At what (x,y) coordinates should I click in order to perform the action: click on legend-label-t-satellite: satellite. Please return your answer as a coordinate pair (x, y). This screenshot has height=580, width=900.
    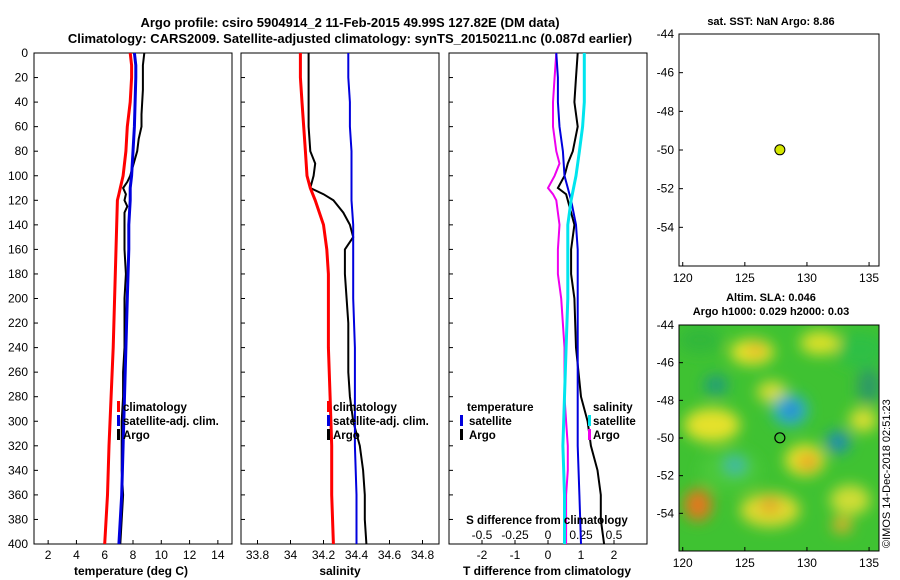
    Looking at the image, I should click on (490, 422).